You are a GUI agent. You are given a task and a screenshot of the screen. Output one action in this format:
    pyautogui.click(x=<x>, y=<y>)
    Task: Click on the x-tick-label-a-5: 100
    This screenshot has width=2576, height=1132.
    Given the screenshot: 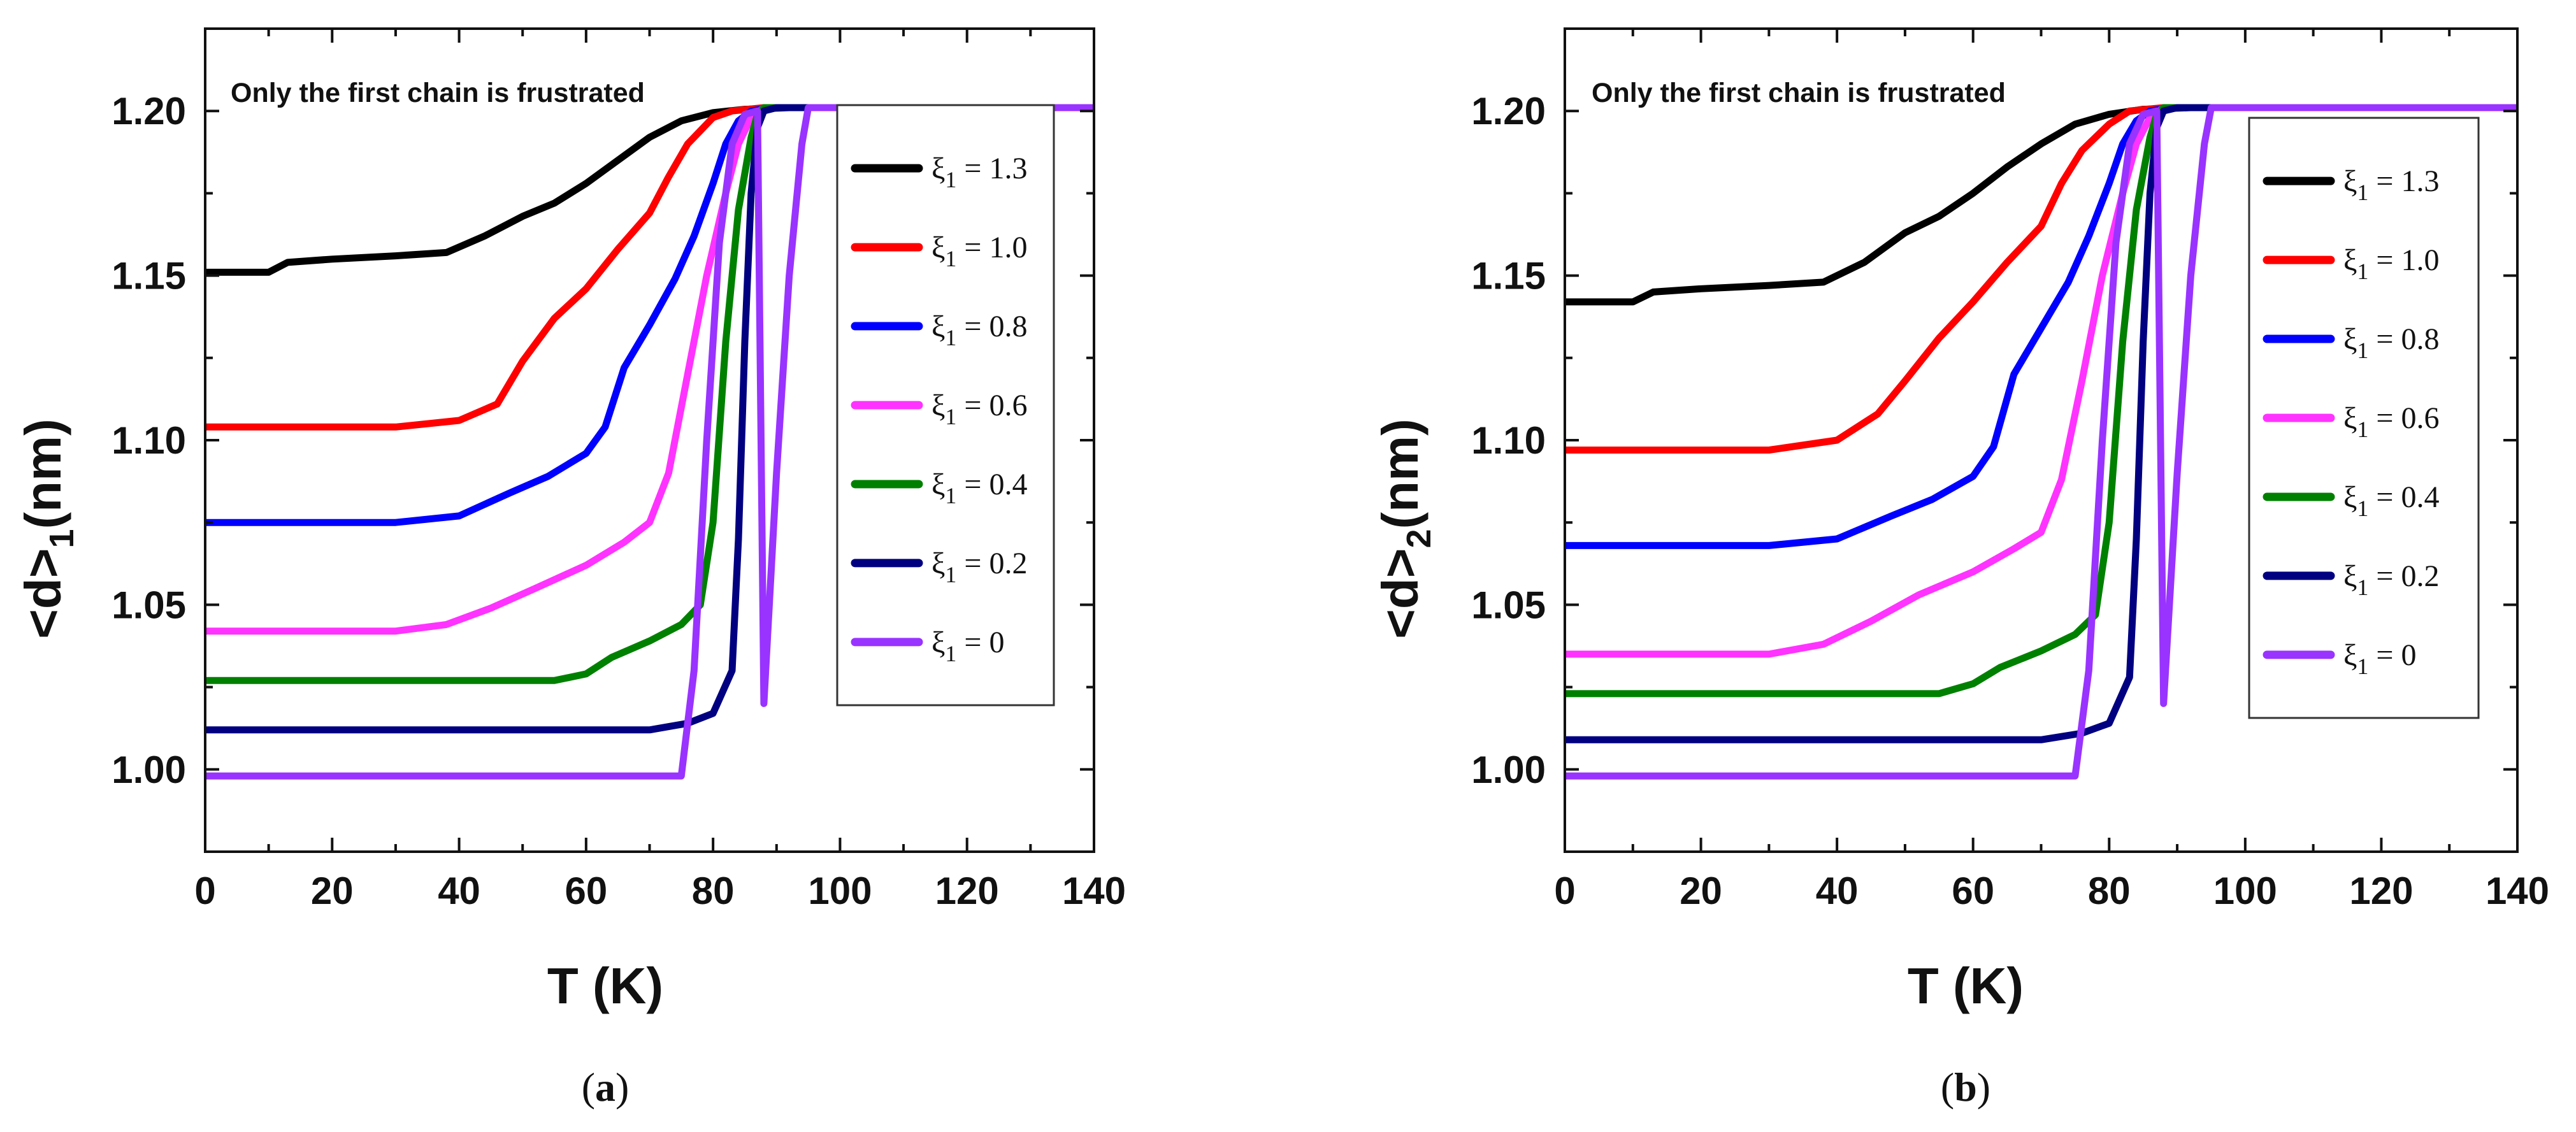 What is the action you would take?
    pyautogui.click(x=840, y=891)
    